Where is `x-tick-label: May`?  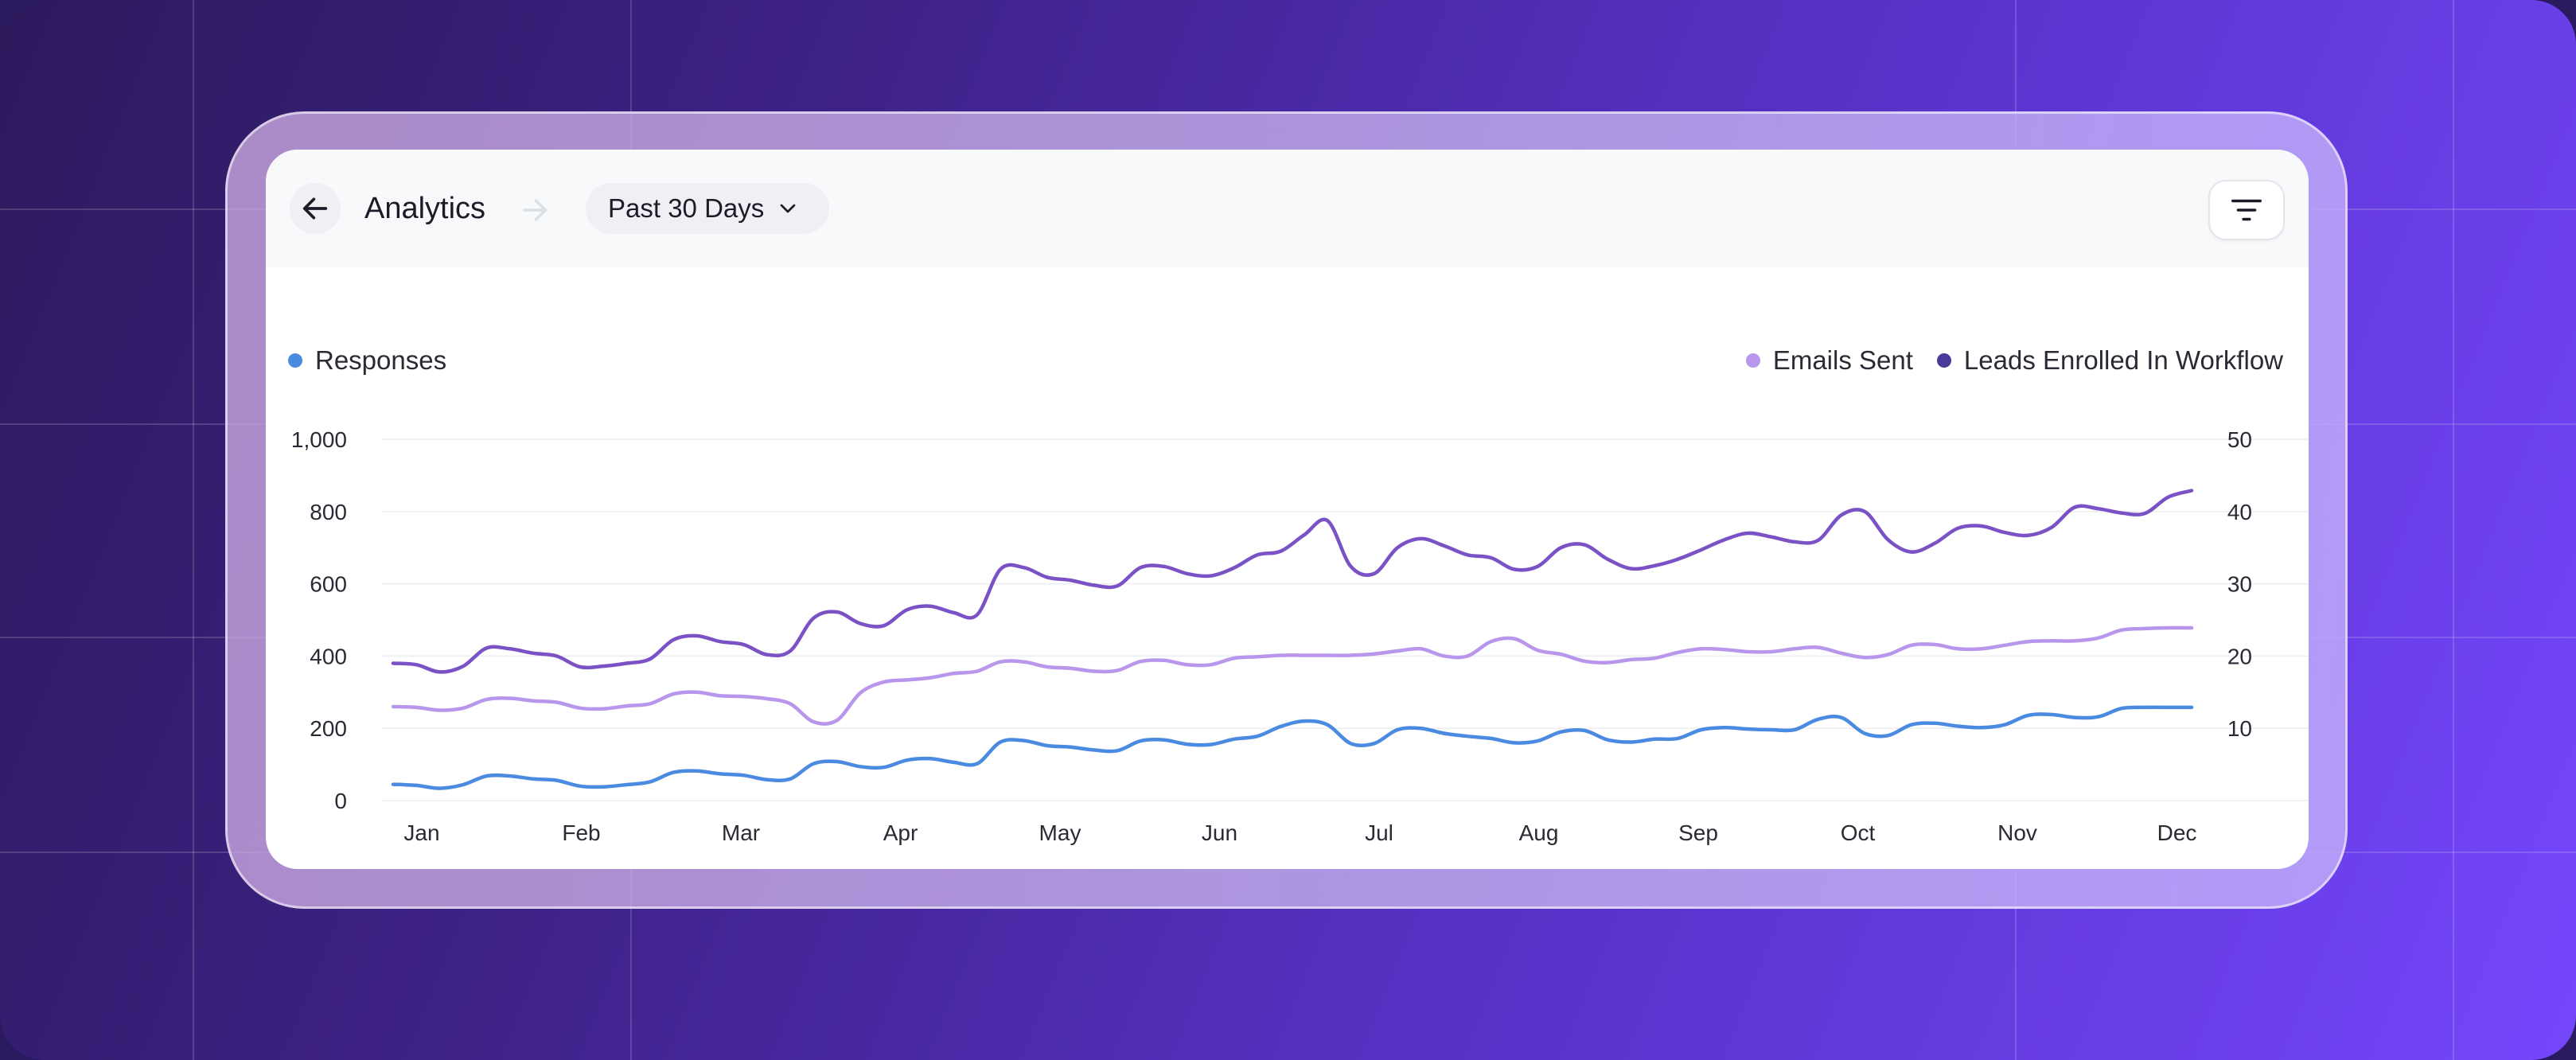 x-tick-label: May is located at coordinates (1060, 832).